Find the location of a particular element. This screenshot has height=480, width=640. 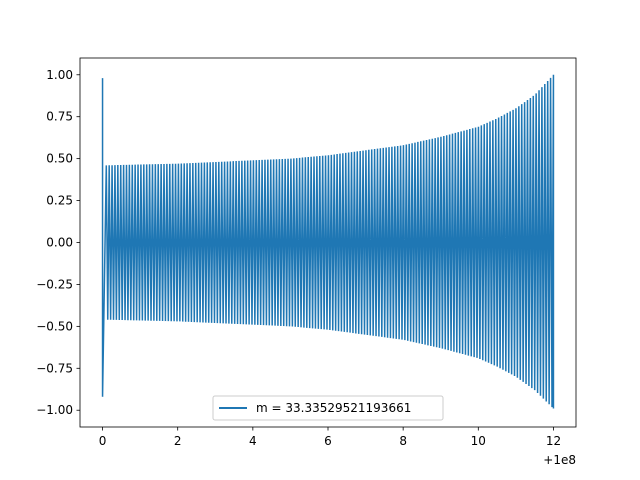

x-tick-label: 2 is located at coordinates (178, 441).